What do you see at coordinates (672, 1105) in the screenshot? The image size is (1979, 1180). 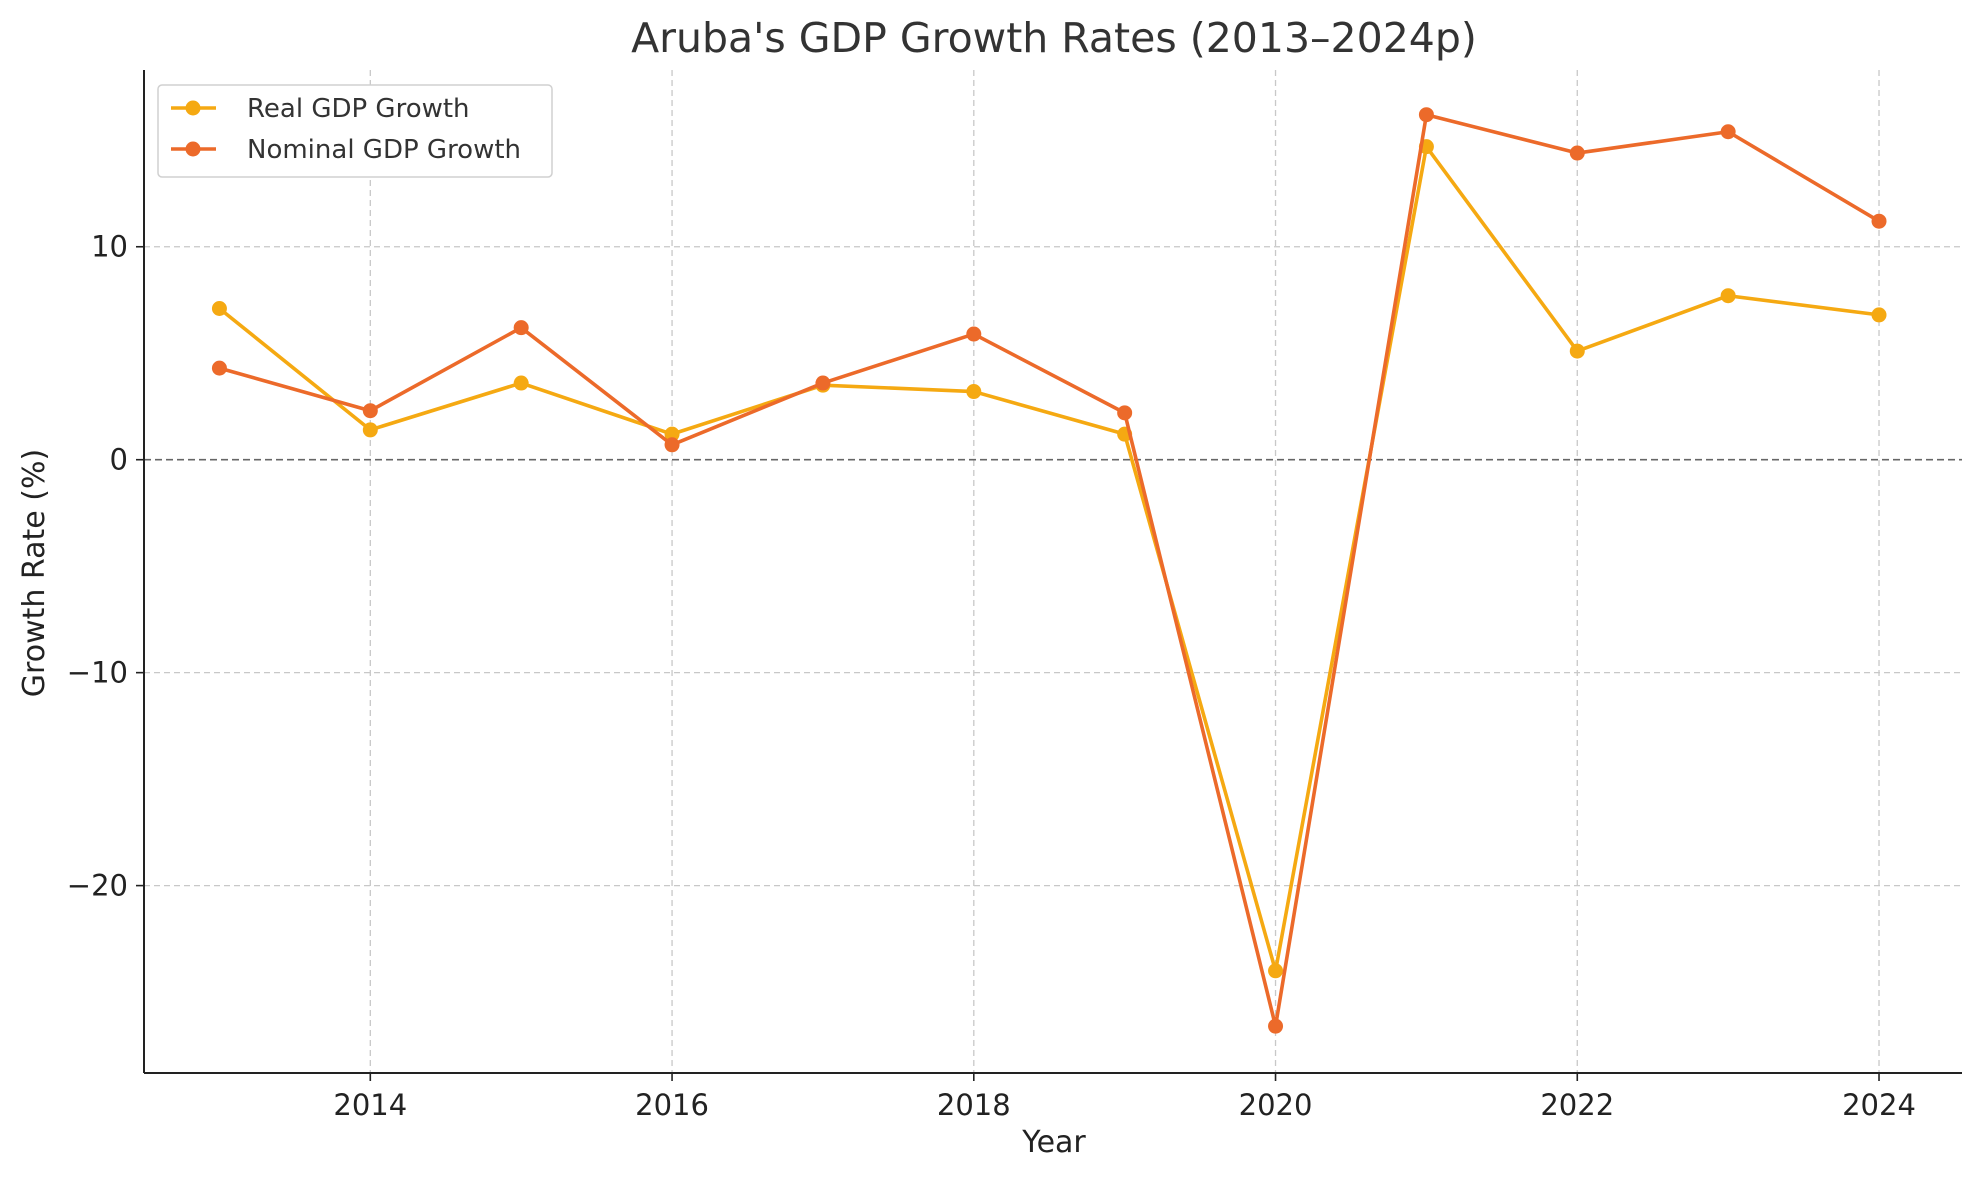 I see `x-tick-label: 2016` at bounding box center [672, 1105].